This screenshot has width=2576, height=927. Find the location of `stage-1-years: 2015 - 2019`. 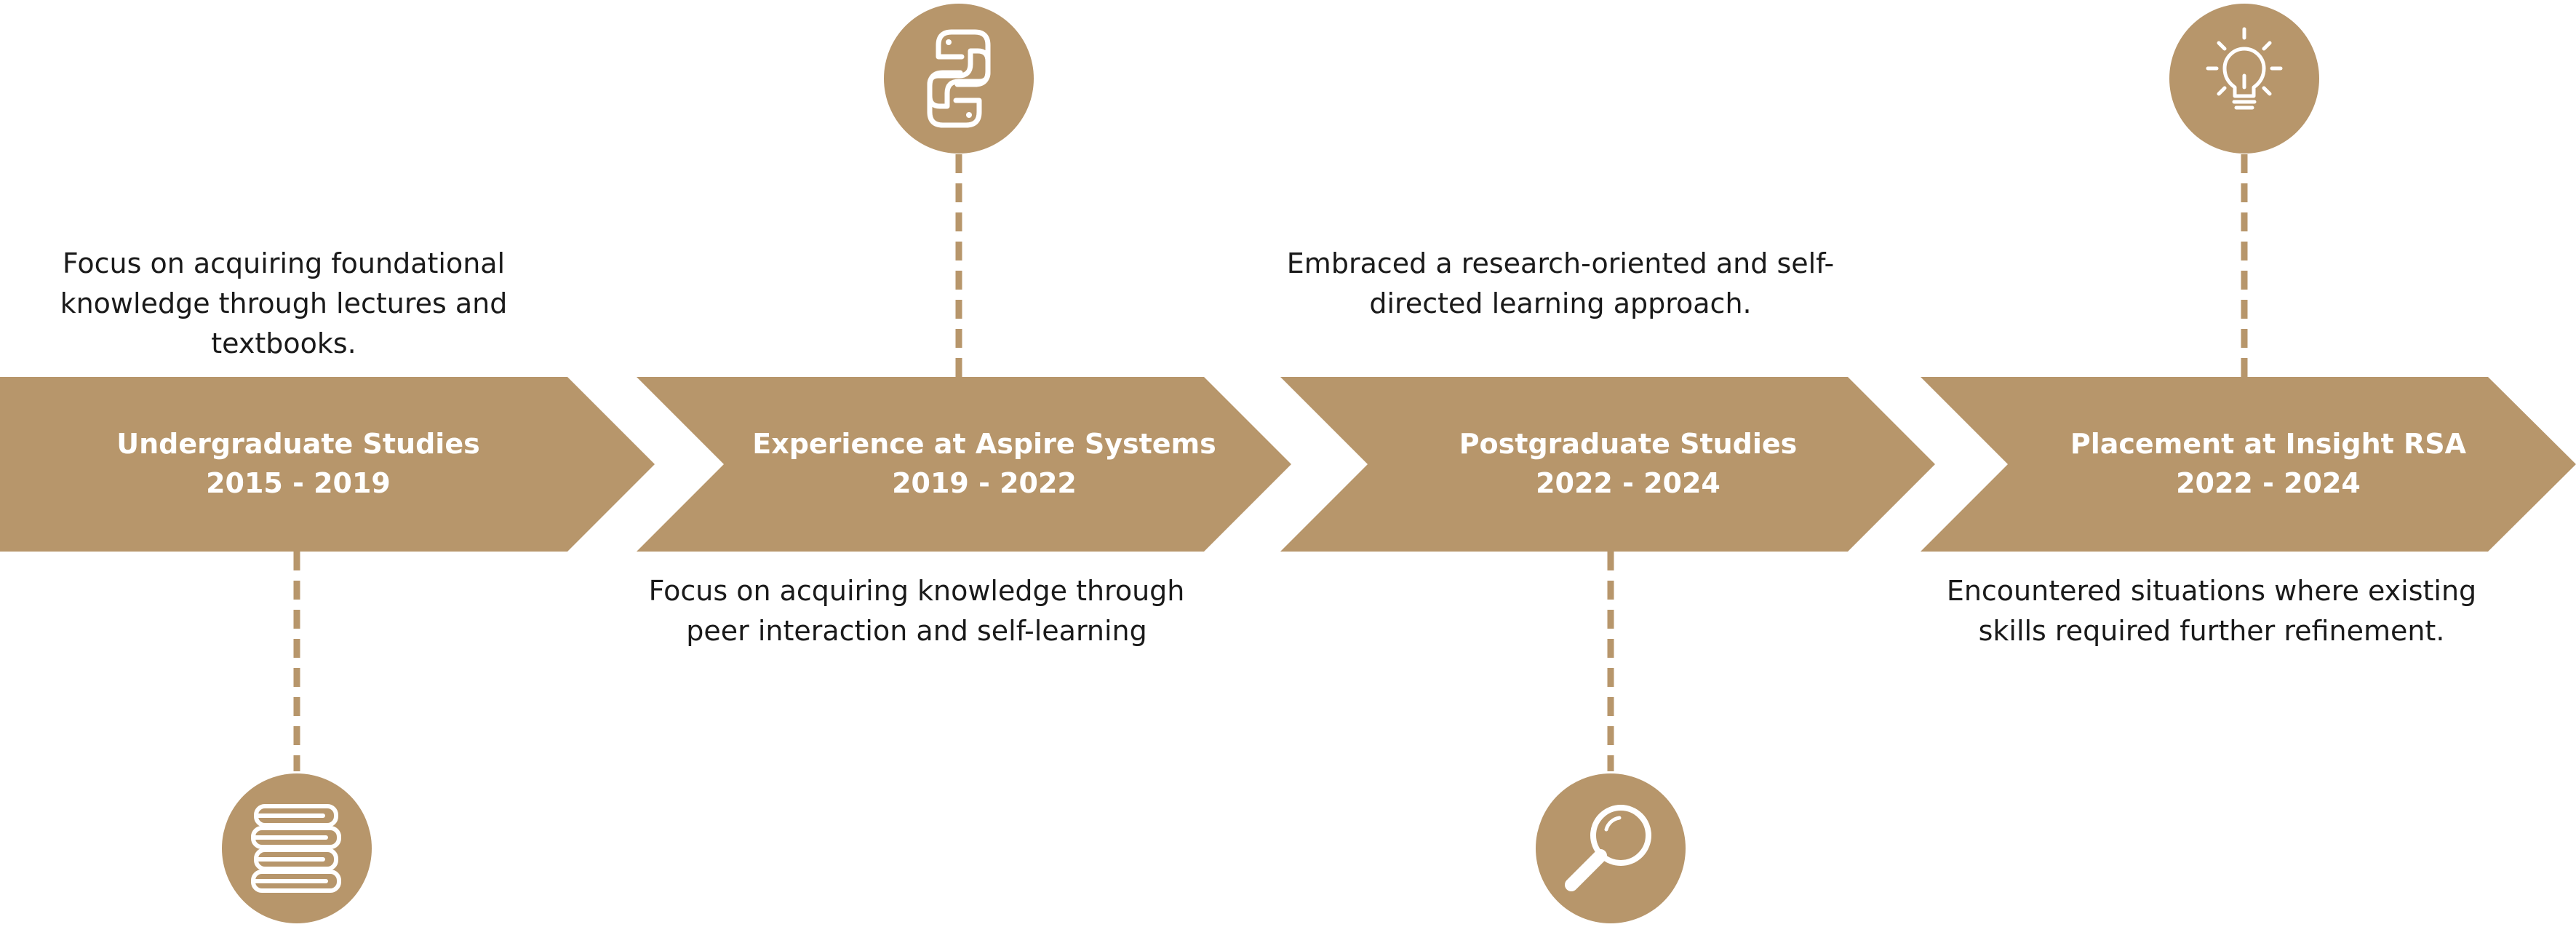

stage-1-years: 2015 - 2019 is located at coordinates (298, 483).